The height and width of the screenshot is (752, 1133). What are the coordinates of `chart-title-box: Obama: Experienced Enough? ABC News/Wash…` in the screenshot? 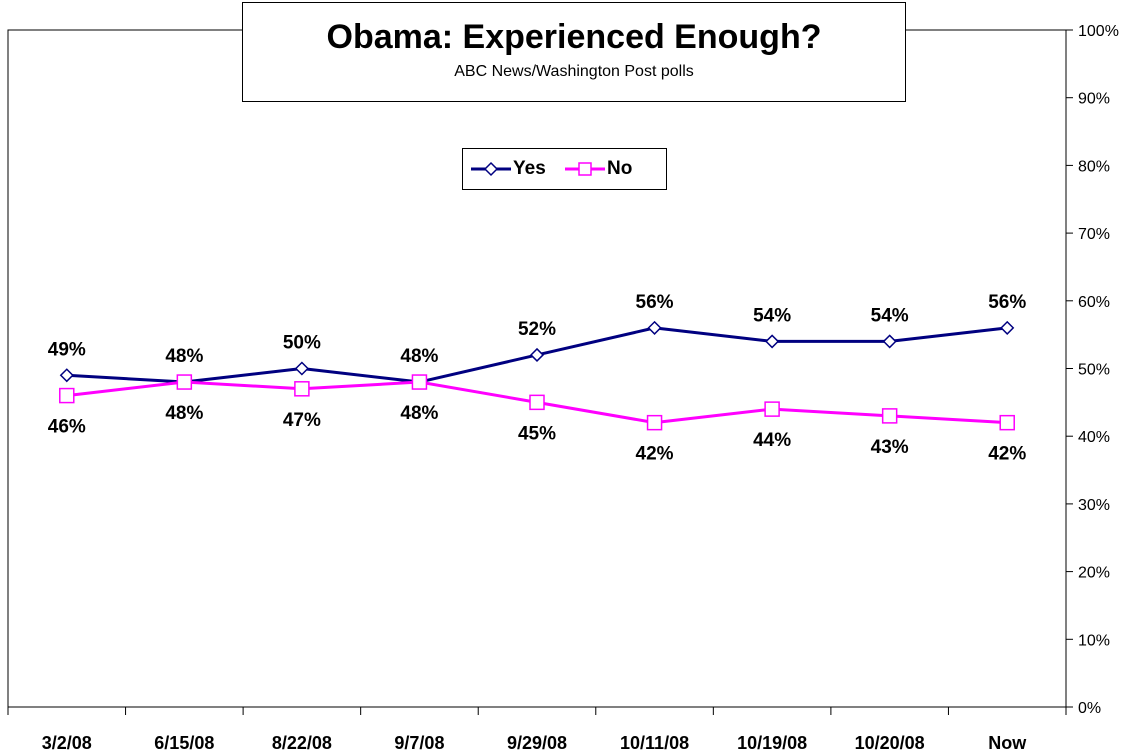 It's located at (574, 52).